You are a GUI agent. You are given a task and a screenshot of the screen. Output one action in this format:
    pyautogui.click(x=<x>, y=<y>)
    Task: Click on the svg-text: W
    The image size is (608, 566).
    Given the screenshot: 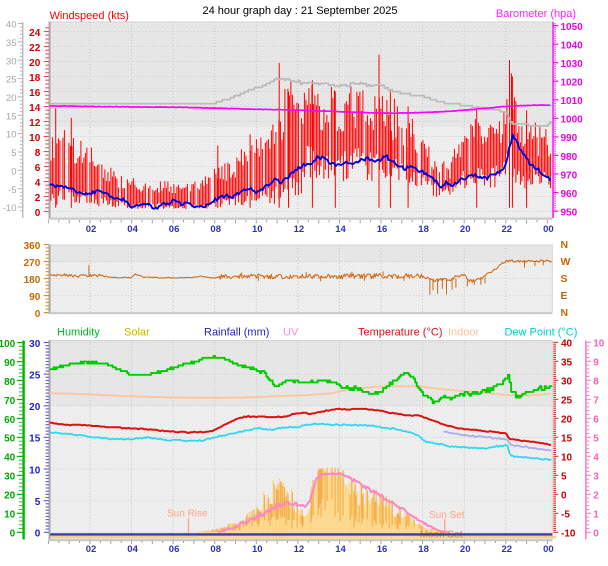 What is the action you would take?
    pyautogui.click(x=566, y=262)
    